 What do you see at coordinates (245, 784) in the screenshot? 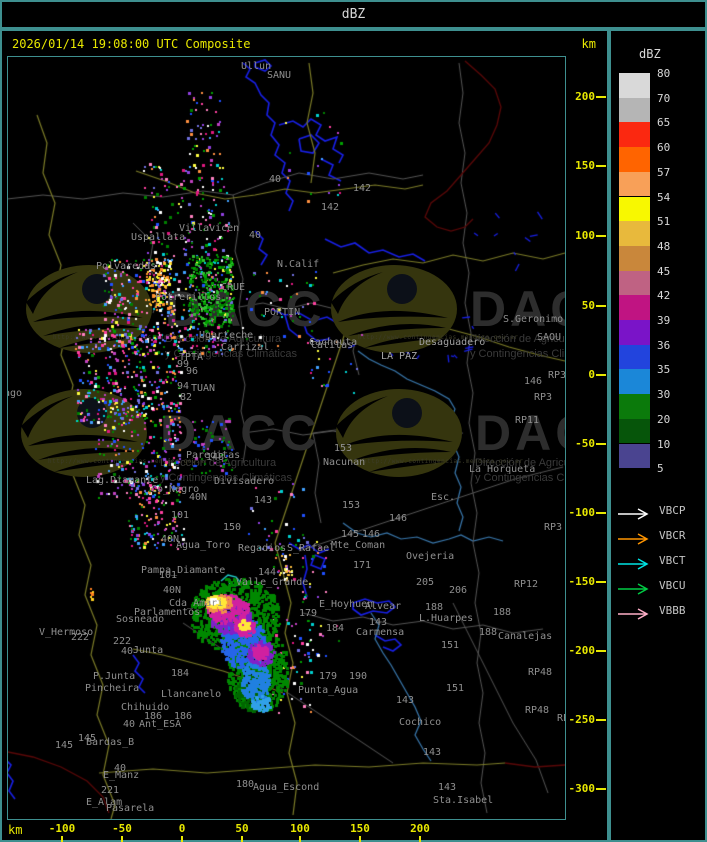
I see `map-label: 180` at bounding box center [245, 784].